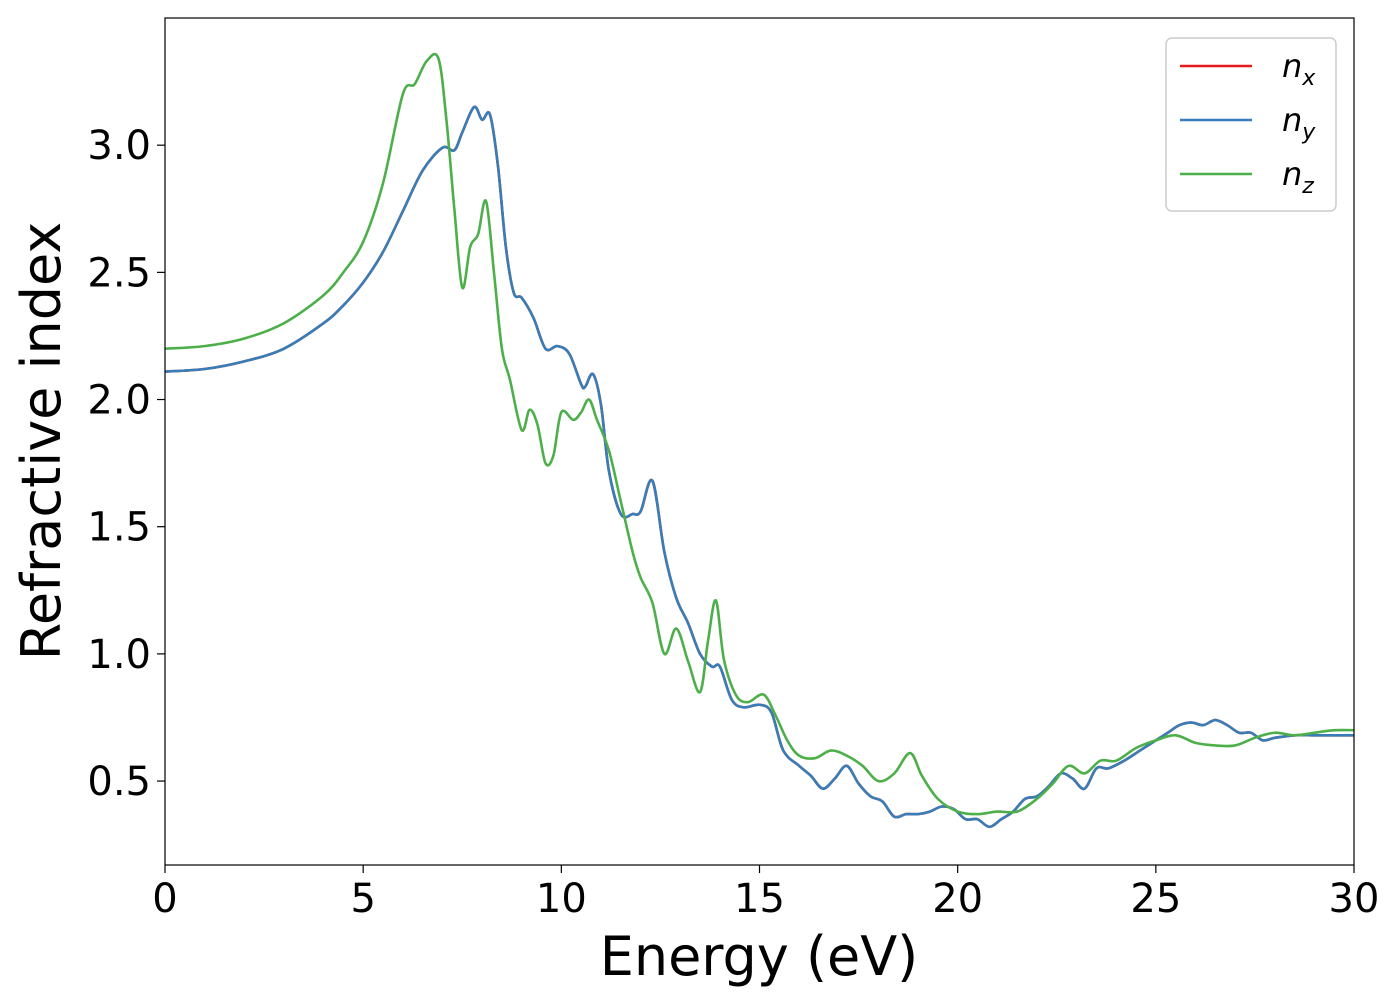  I want to click on x-tick-label: 20, so click(957, 899).